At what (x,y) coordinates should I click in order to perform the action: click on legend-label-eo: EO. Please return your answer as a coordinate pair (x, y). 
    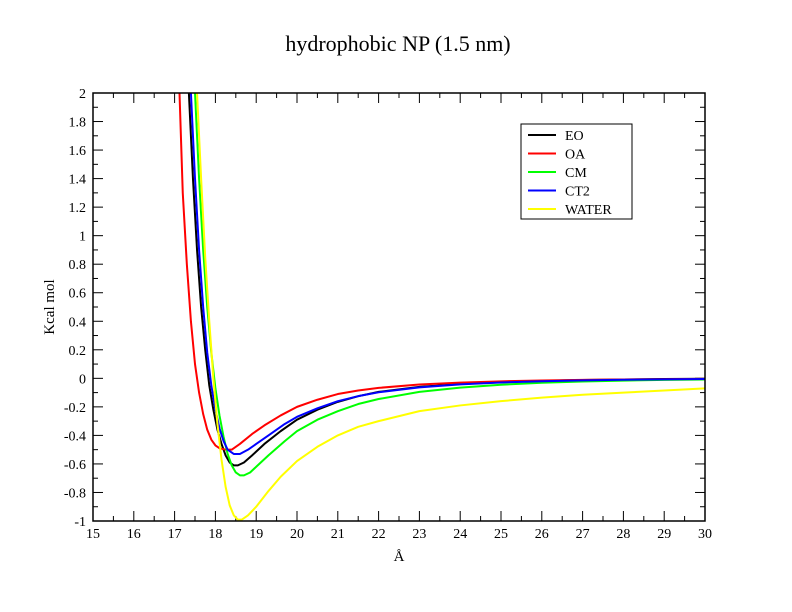
    Looking at the image, I should click on (574, 136).